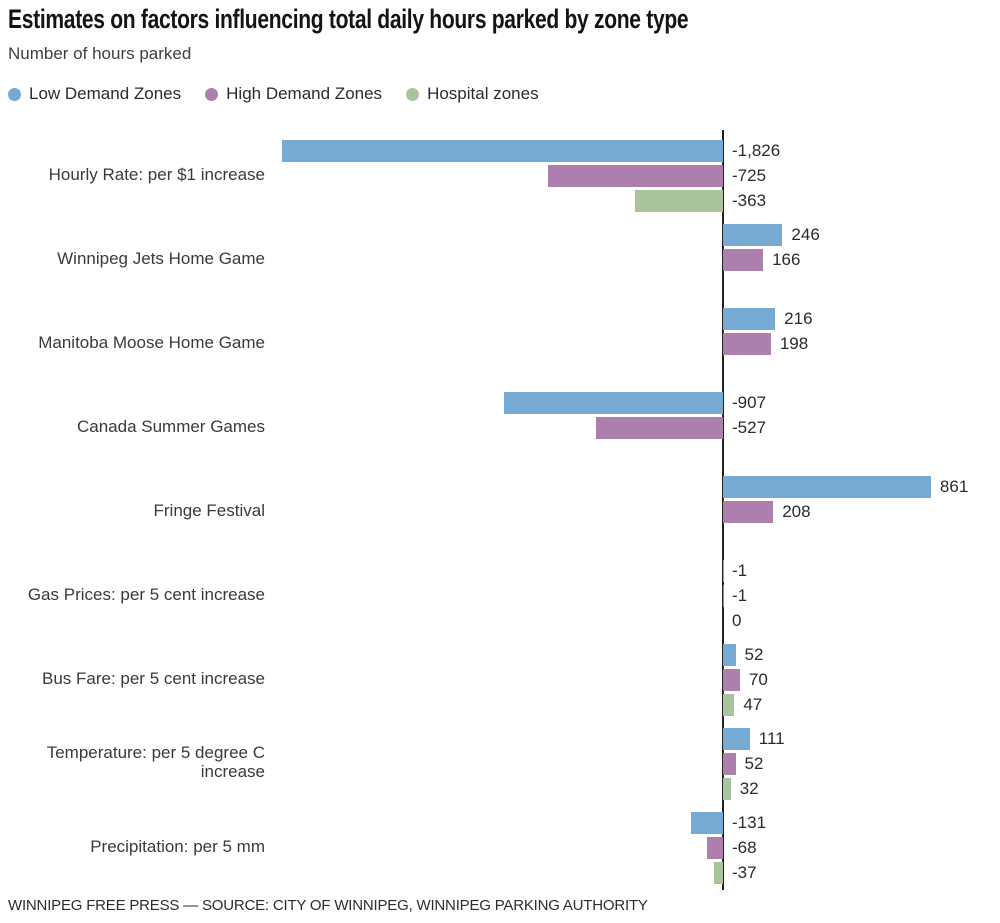  I want to click on value-label: 198, so click(794, 343).